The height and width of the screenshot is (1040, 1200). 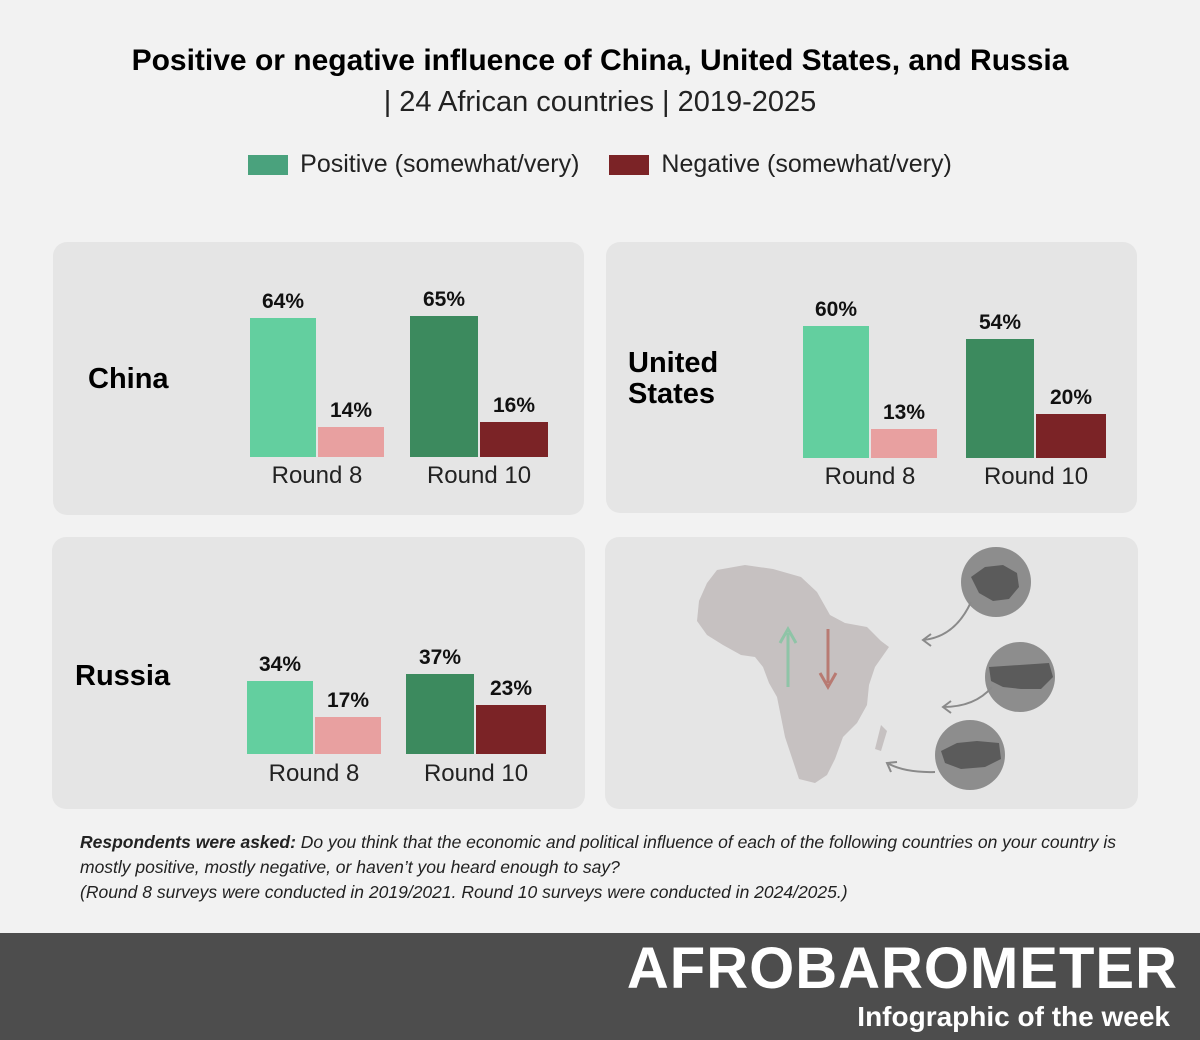 What do you see at coordinates (318, 673) in the screenshot?
I see `panel-russia: Russia` at bounding box center [318, 673].